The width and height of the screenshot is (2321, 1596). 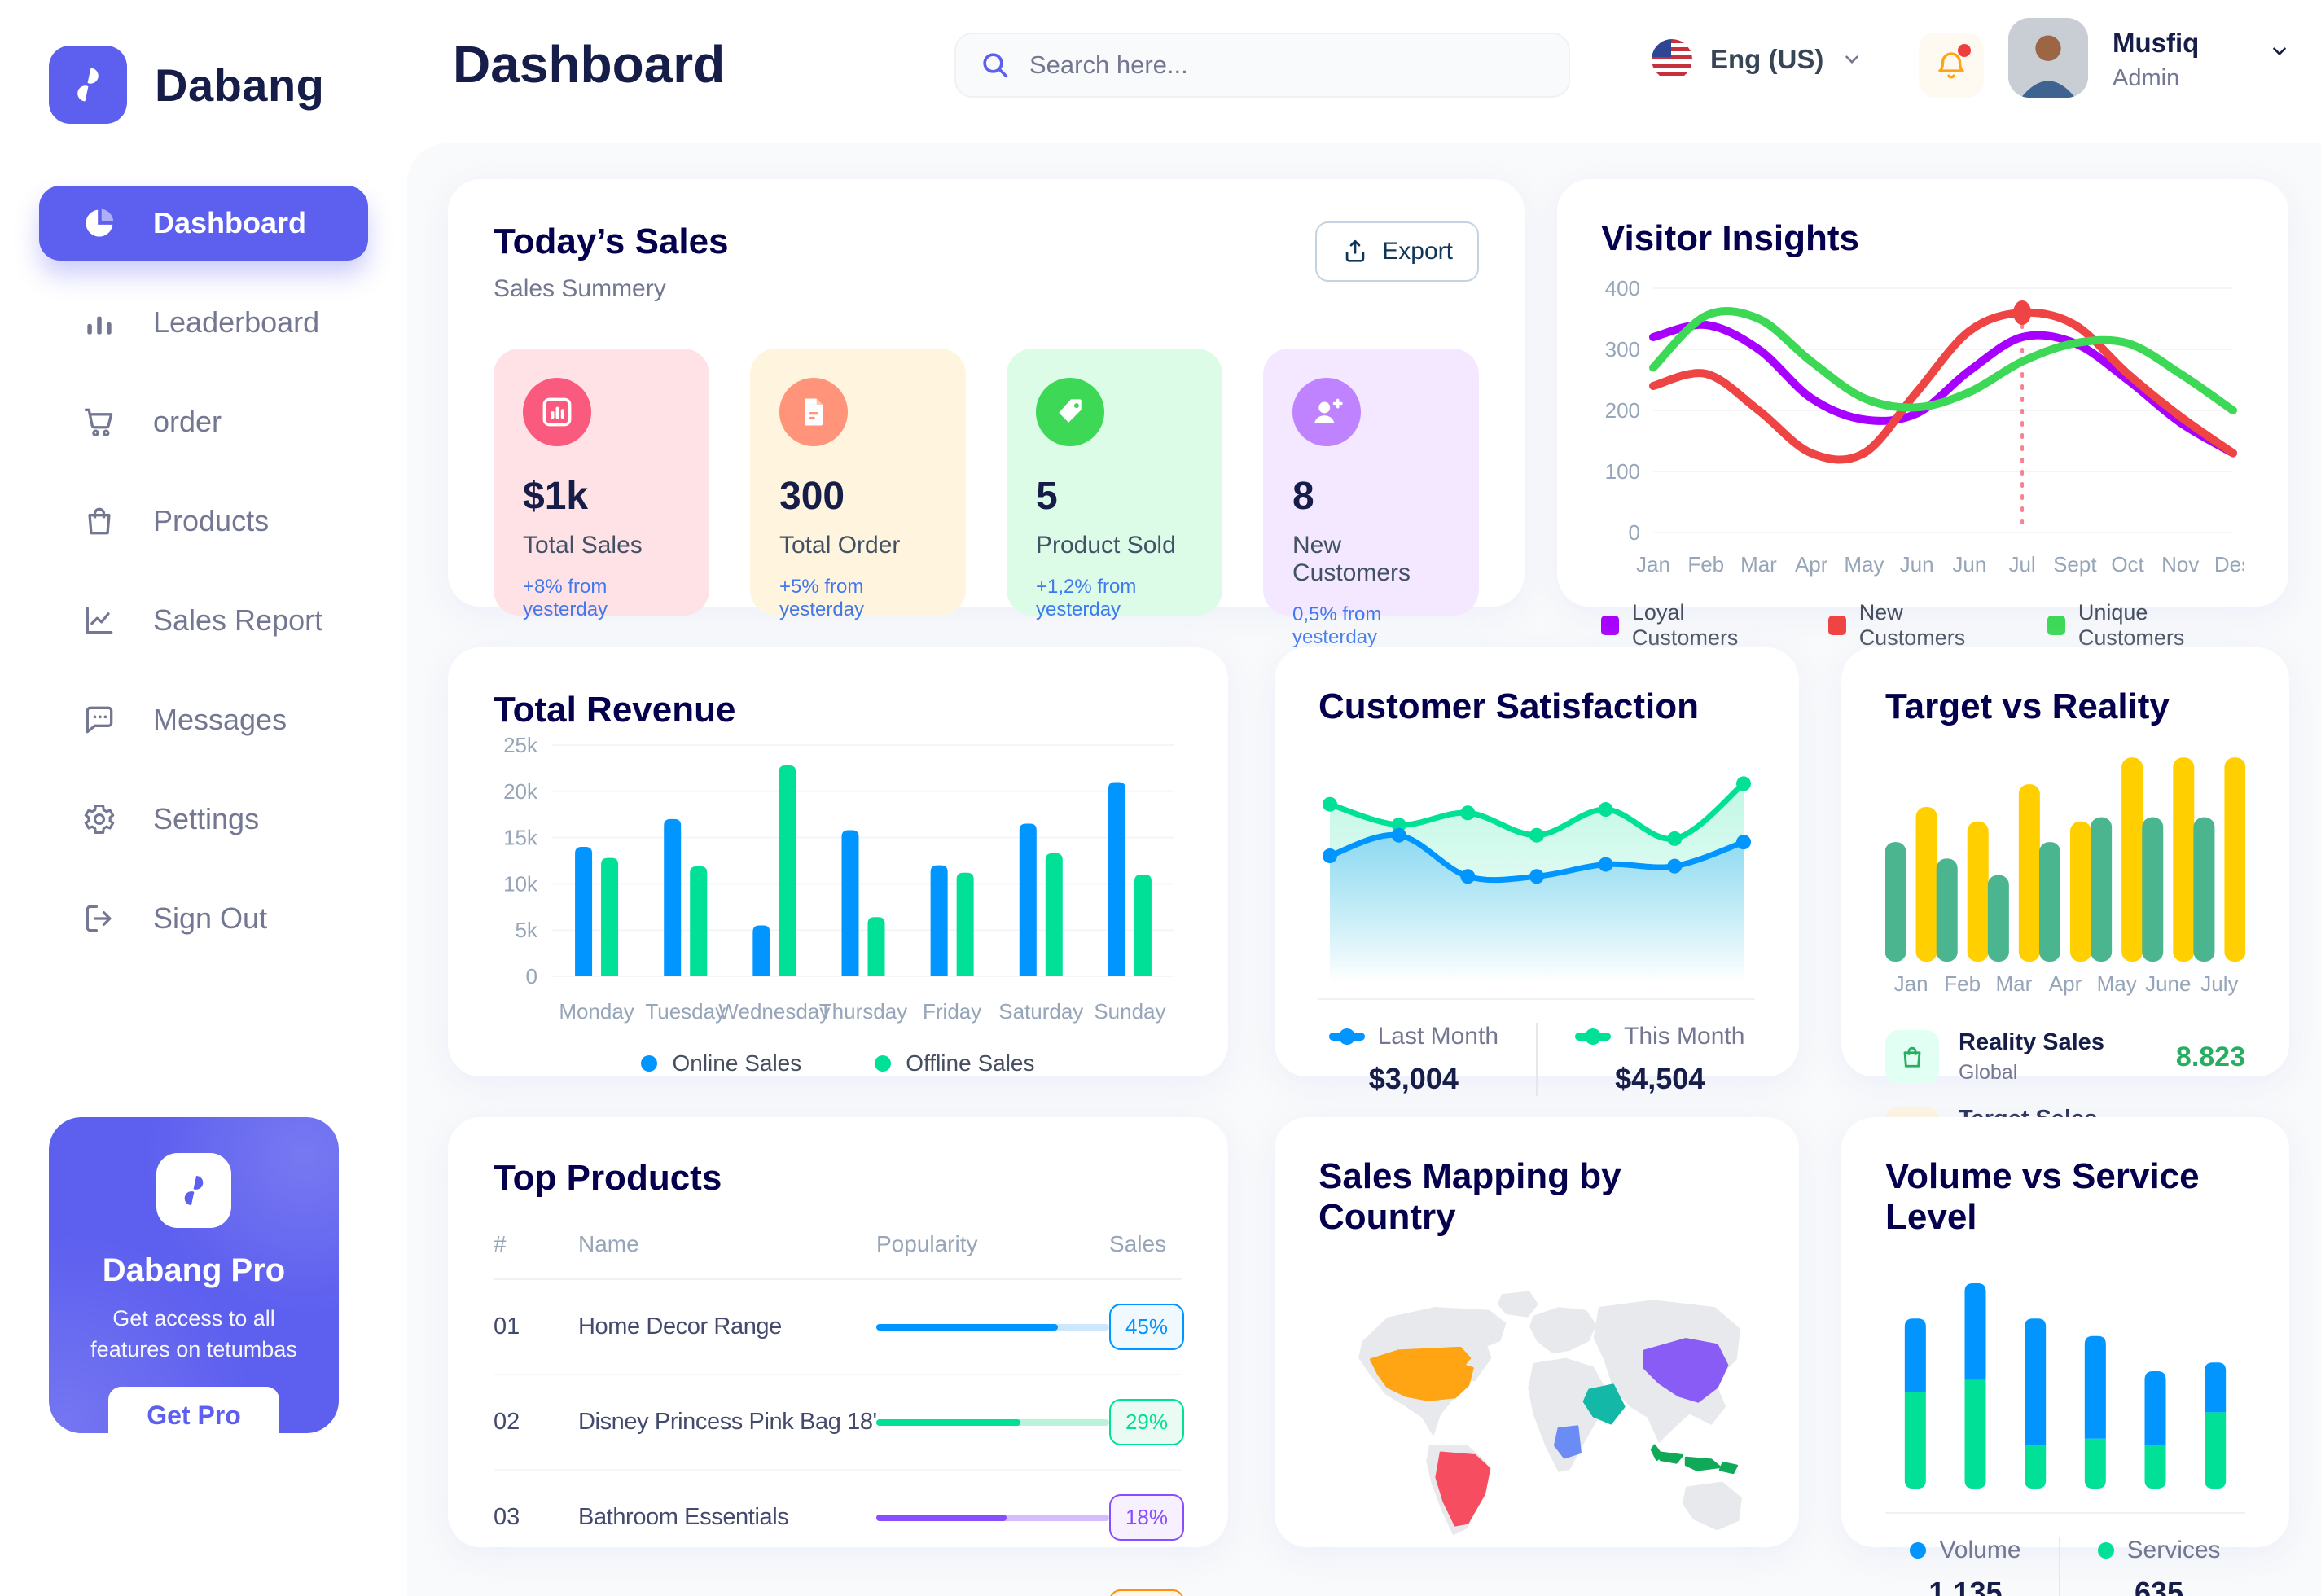 What do you see at coordinates (1550, 1413) in the screenshot?
I see `world-map` at bounding box center [1550, 1413].